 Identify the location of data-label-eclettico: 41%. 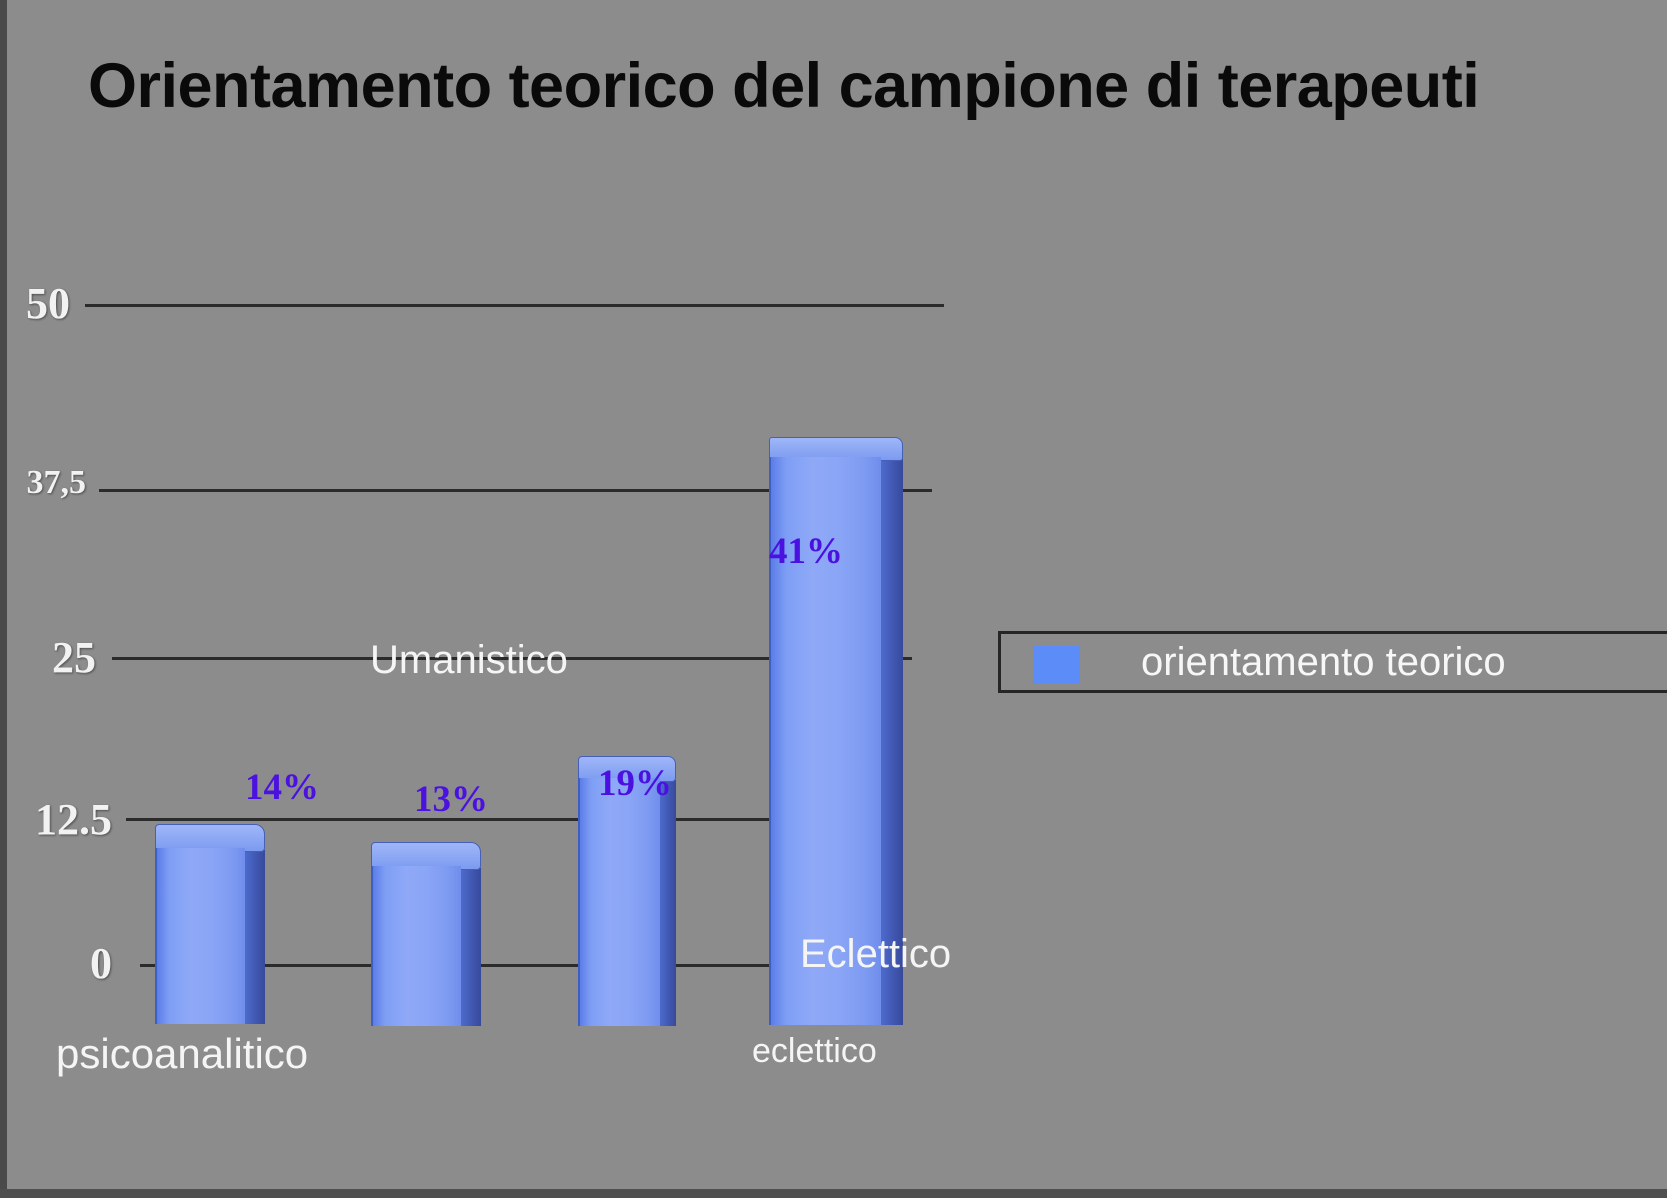
(806, 551).